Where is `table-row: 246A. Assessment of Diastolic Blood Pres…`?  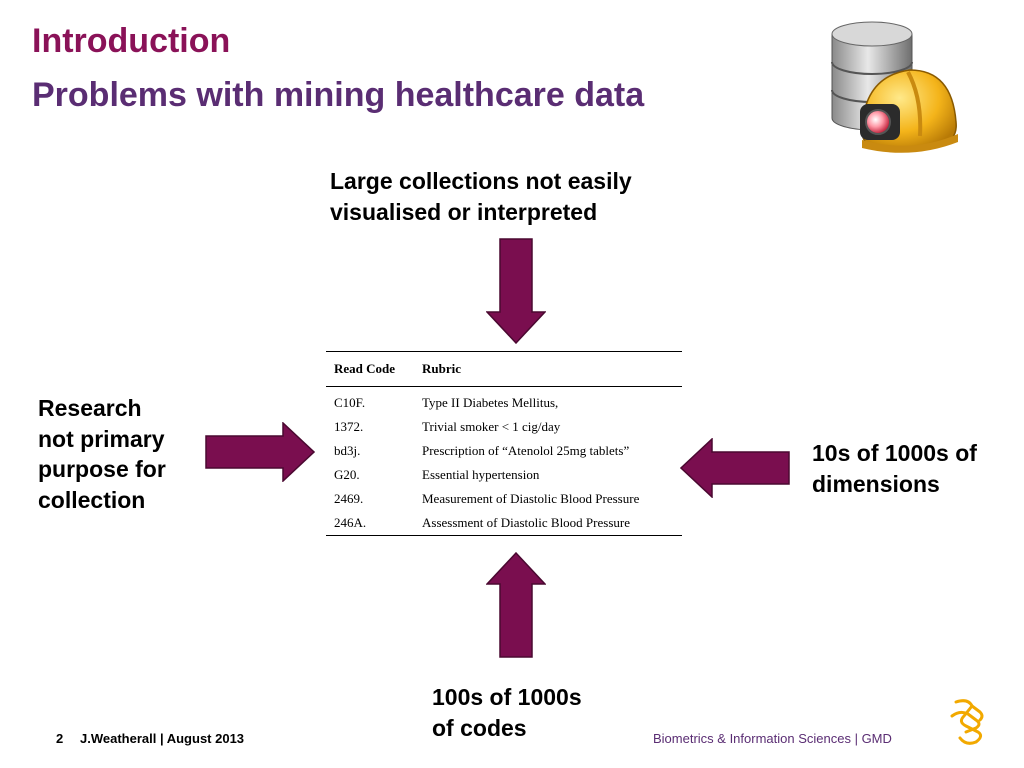 table-row: 246A. Assessment of Diastolic Blood Pres… is located at coordinates (504, 523).